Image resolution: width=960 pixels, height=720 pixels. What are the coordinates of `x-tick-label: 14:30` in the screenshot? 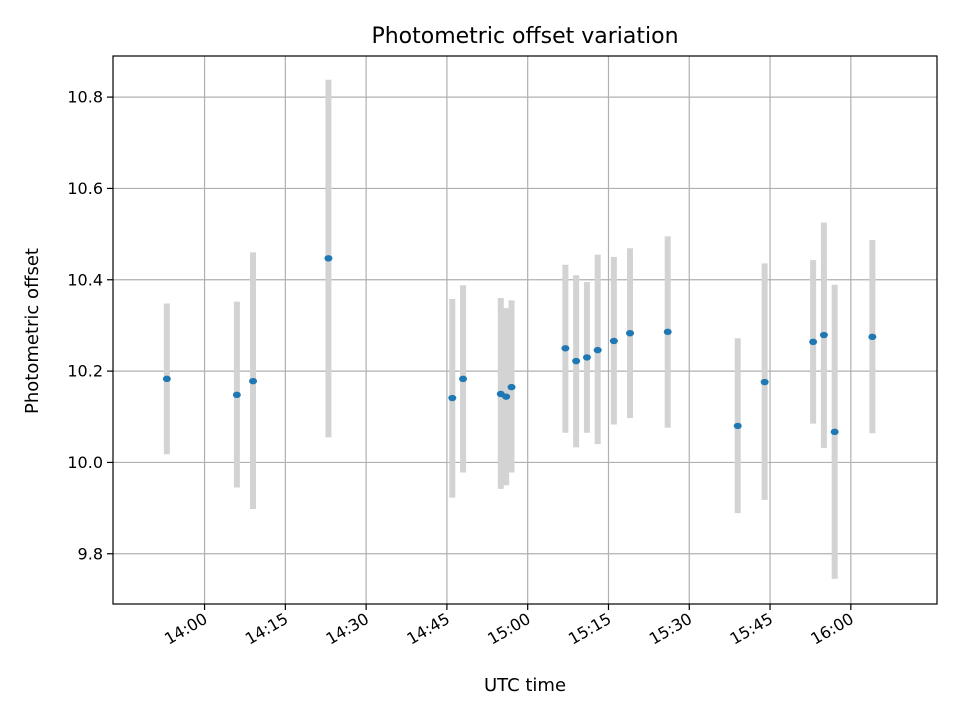 It's located at (347, 629).